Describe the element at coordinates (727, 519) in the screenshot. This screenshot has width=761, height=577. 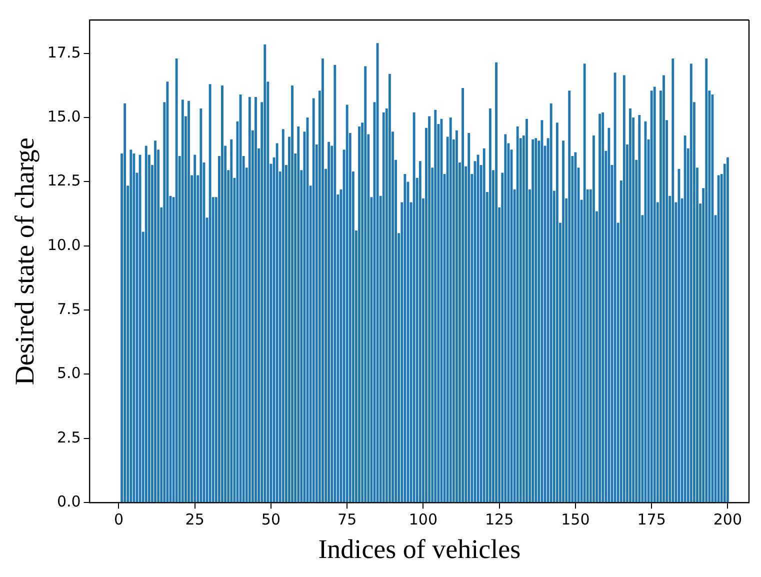
I see `x-tick-label: 200` at that location.